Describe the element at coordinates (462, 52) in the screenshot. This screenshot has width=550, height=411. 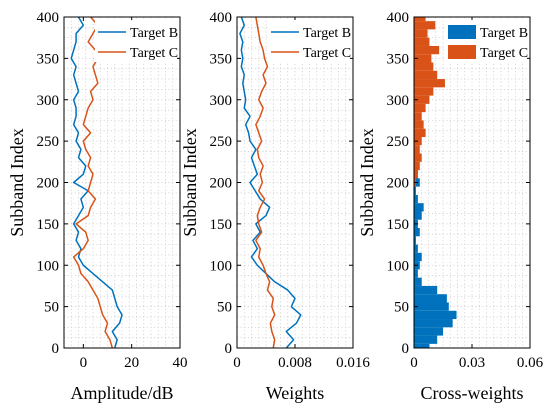
I see `legend-swatch-target-c` at that location.